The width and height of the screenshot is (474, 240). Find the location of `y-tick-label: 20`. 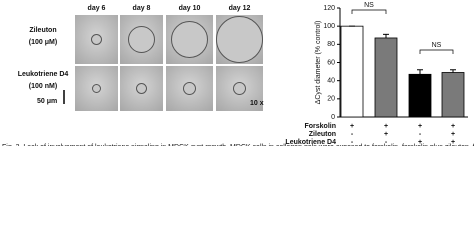

y-tick-label: 20 is located at coordinates (331, 99).